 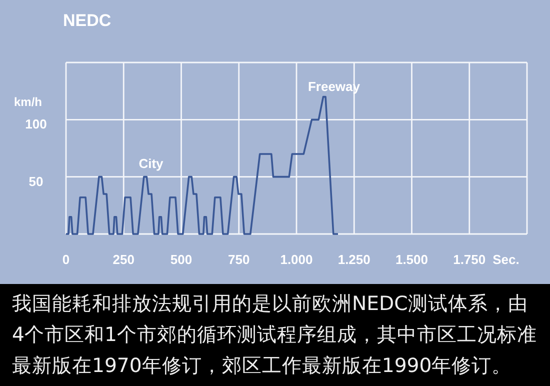 I want to click on x-tick-label: 0, so click(x=66, y=259).